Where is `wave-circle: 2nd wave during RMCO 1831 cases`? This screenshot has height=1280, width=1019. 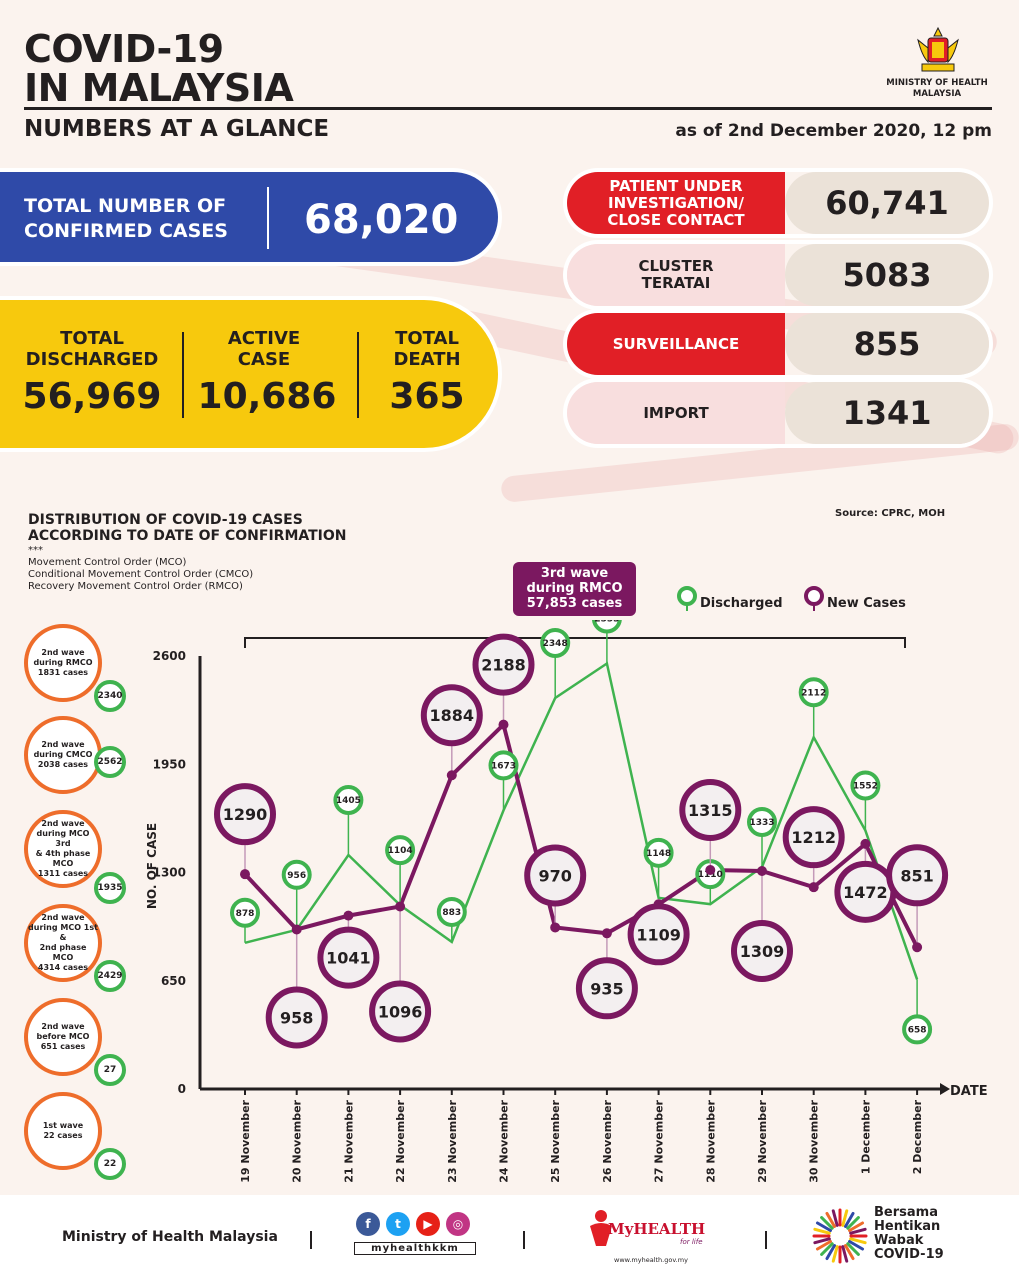 wave-circle: 2nd wave during RMCO 1831 cases is located at coordinates (63, 663).